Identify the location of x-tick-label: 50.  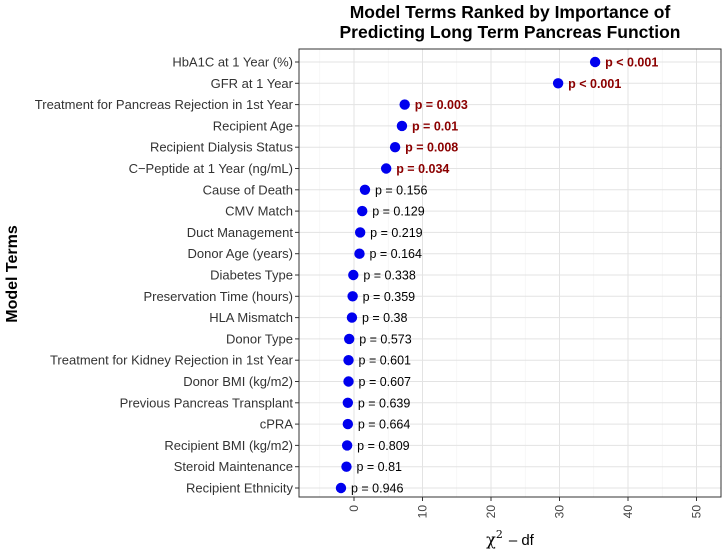
(697, 512).